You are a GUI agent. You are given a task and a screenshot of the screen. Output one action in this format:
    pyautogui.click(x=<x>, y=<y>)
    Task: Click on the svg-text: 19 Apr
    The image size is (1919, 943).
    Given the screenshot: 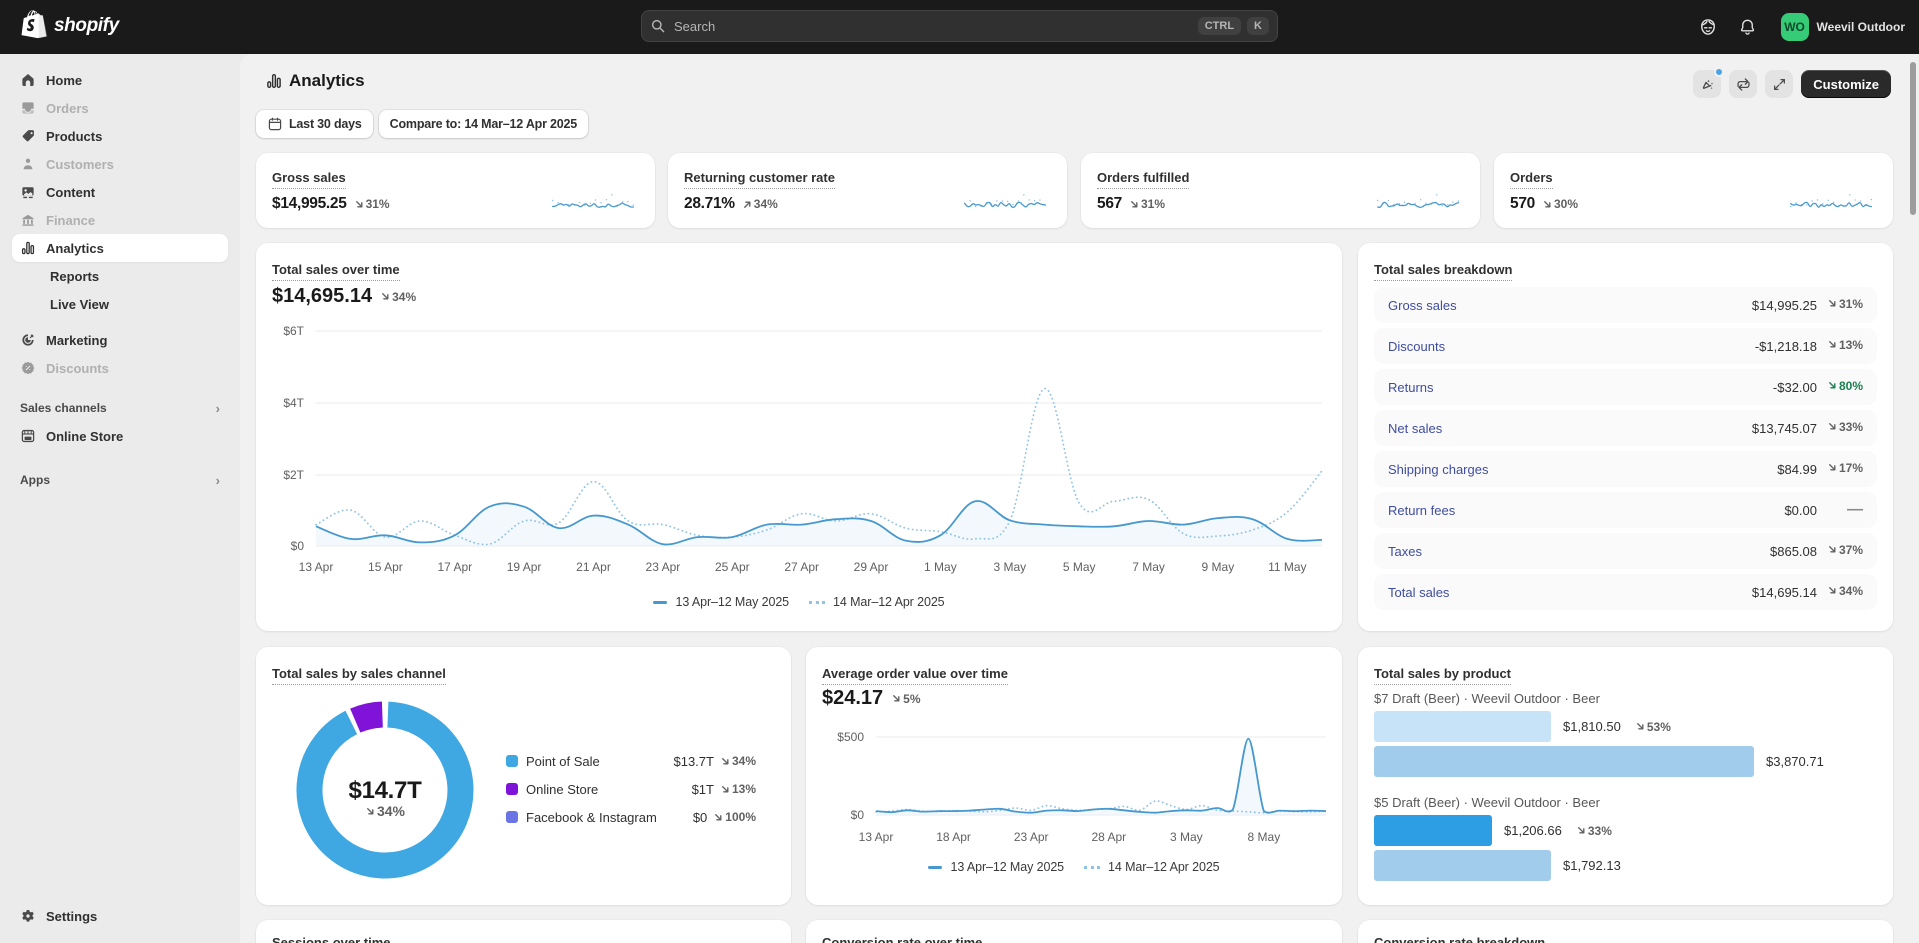 What is the action you would take?
    pyautogui.click(x=524, y=567)
    